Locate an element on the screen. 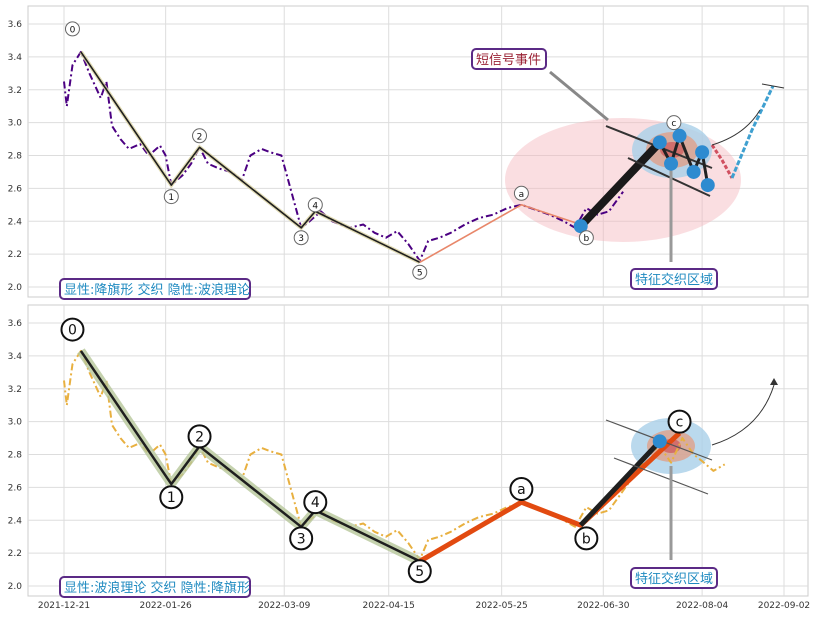  x-tick-label: 2022-04-15 is located at coordinates (389, 606).